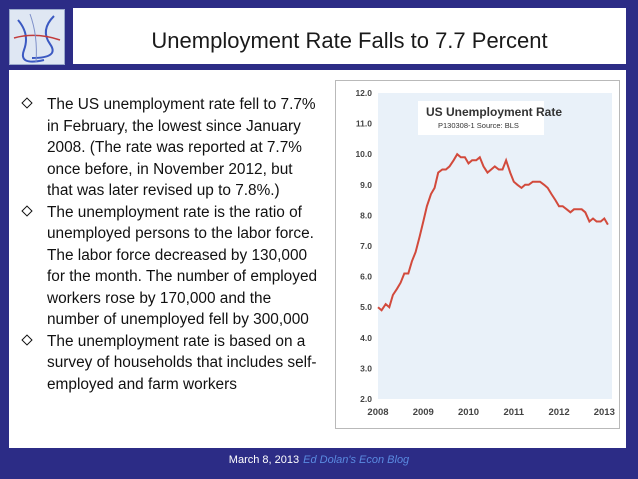  I want to click on x-tick-label: 2011, so click(513, 412).